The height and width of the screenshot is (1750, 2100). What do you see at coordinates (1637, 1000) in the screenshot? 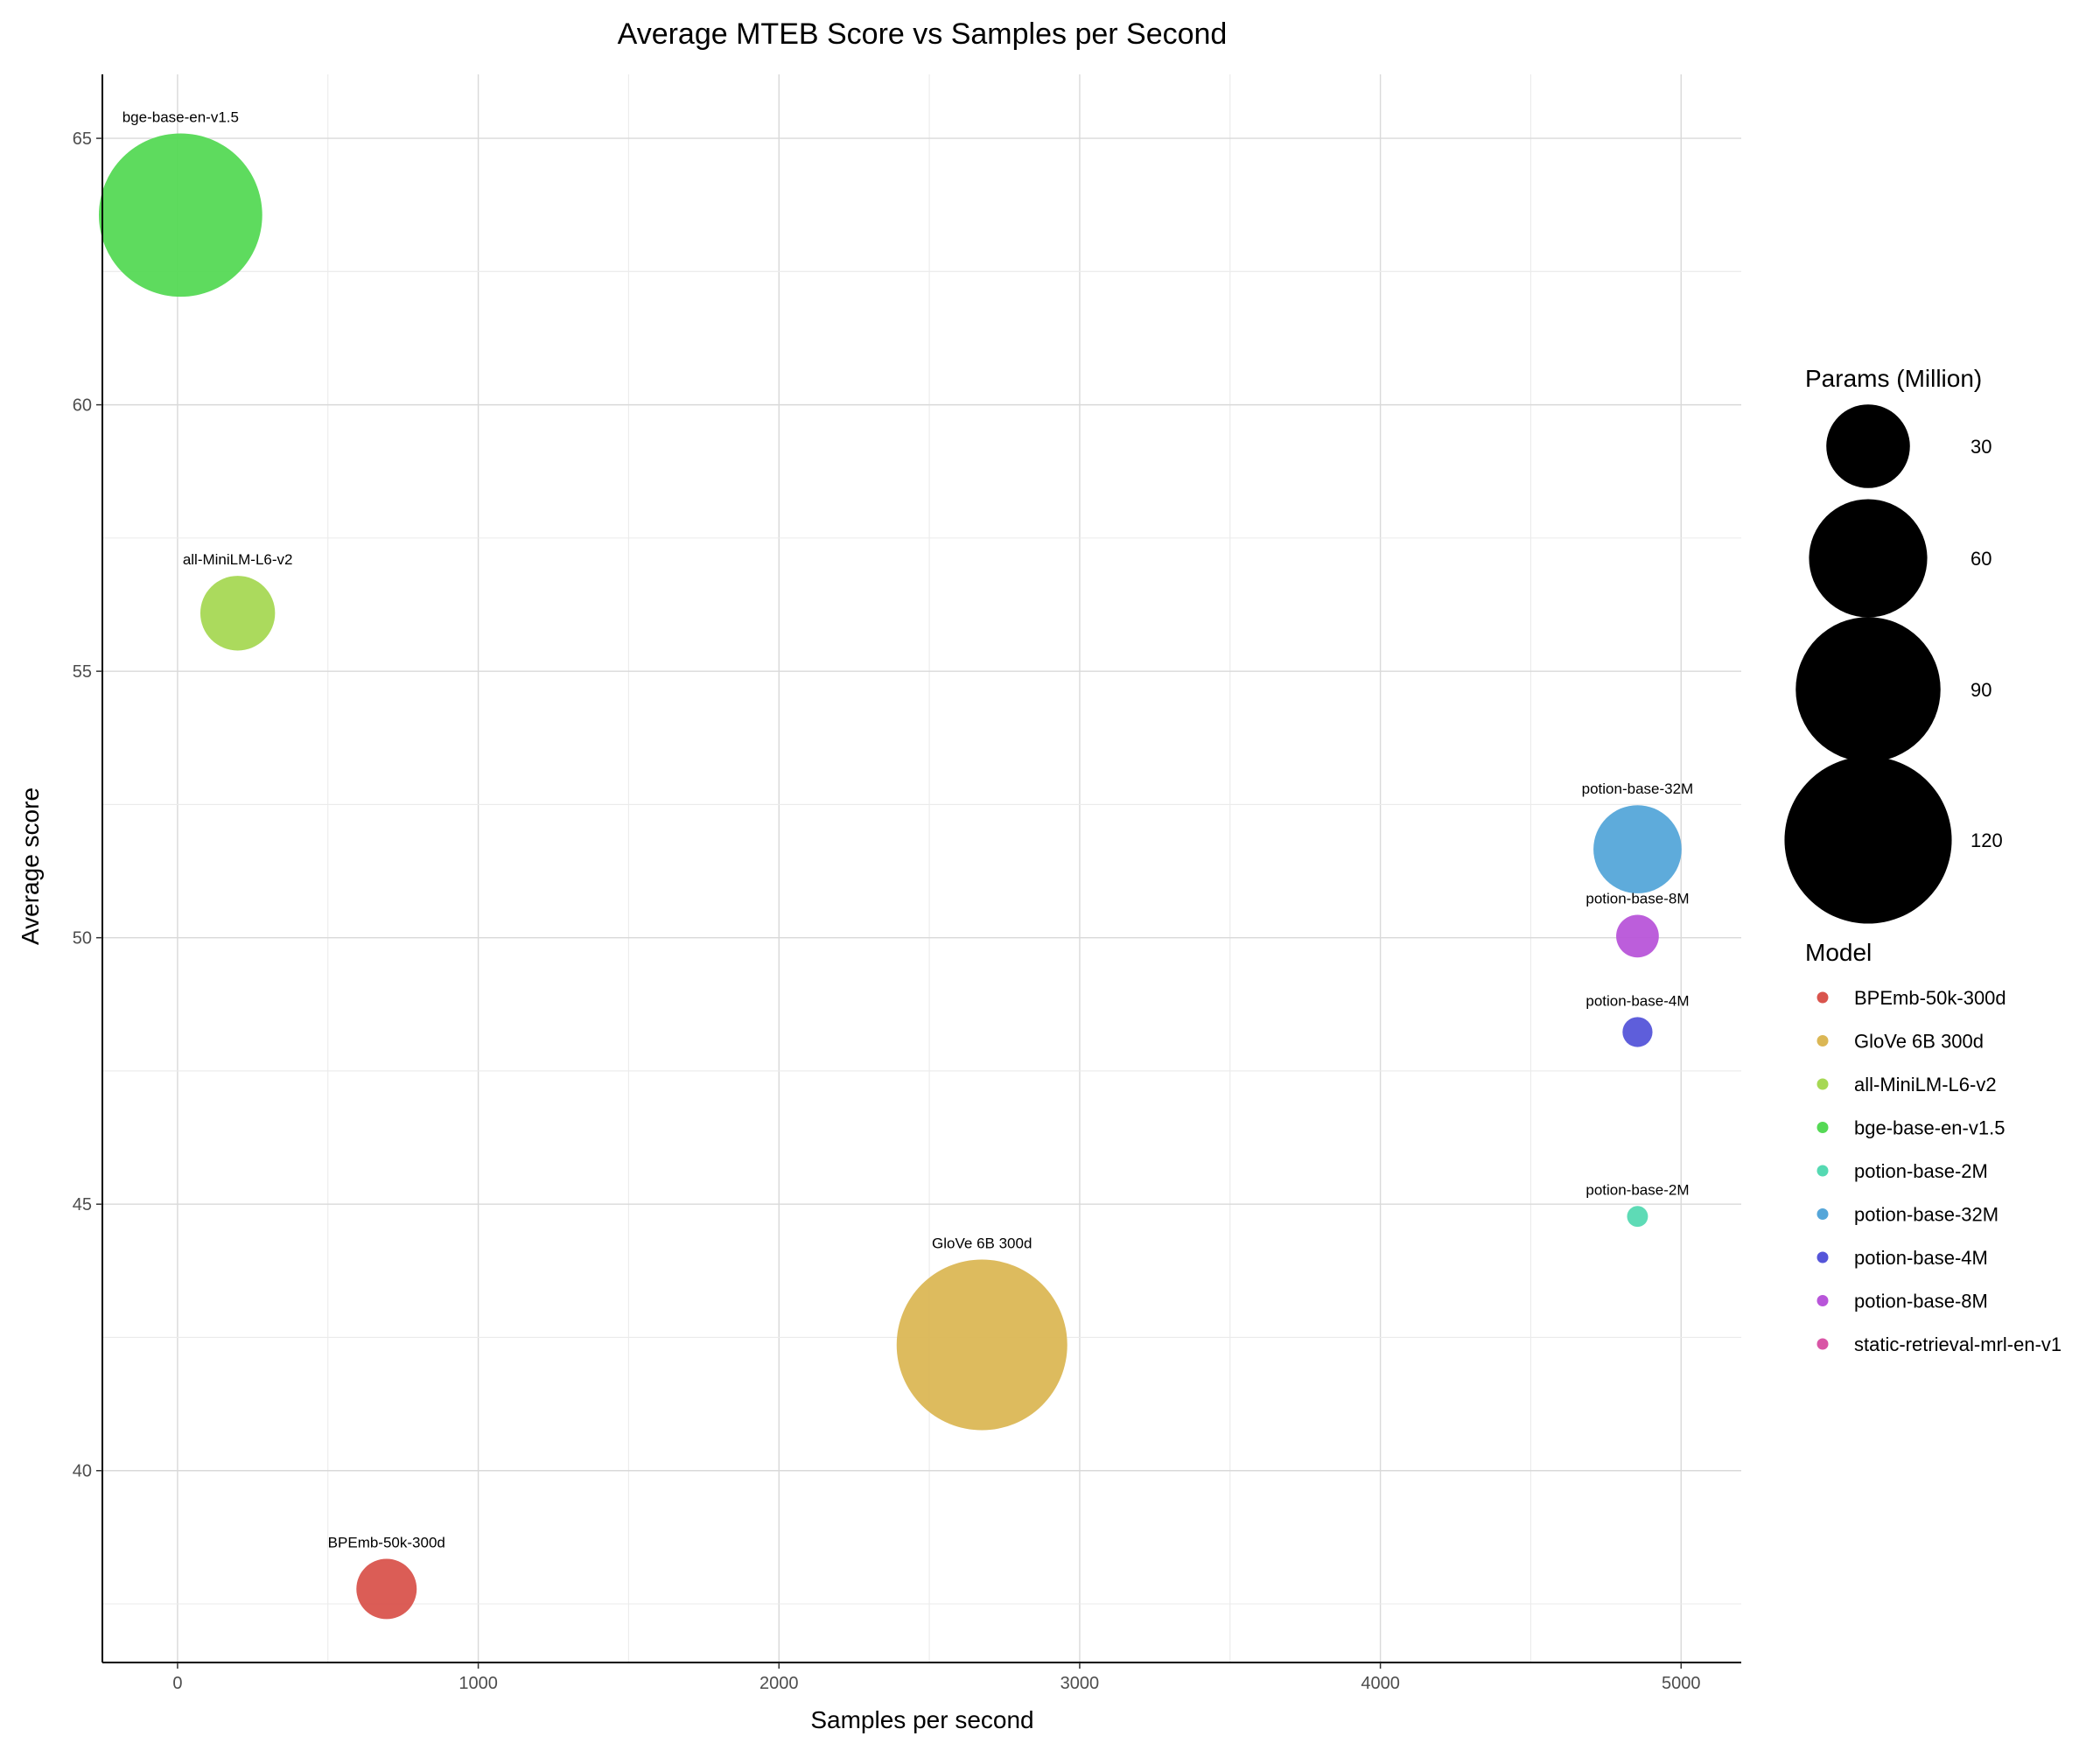
I see `point-label: potion-base-4M` at bounding box center [1637, 1000].